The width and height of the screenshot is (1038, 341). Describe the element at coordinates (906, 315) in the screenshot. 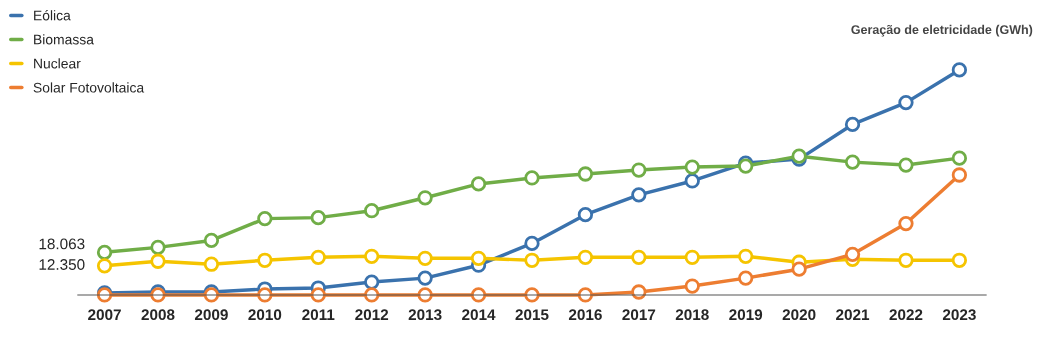

I see `x-tick-label: 2022` at that location.